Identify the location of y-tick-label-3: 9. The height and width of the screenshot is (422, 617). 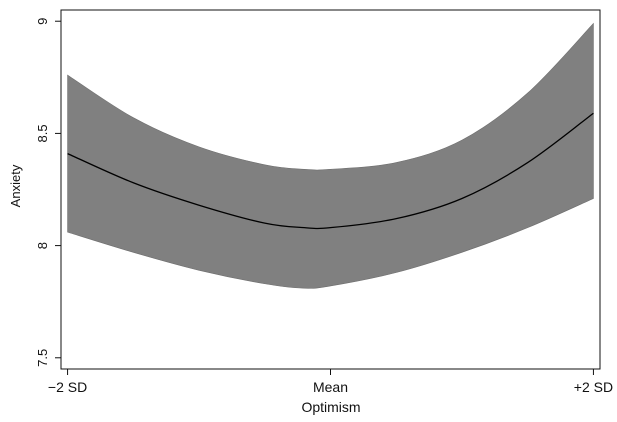
(42, 21).